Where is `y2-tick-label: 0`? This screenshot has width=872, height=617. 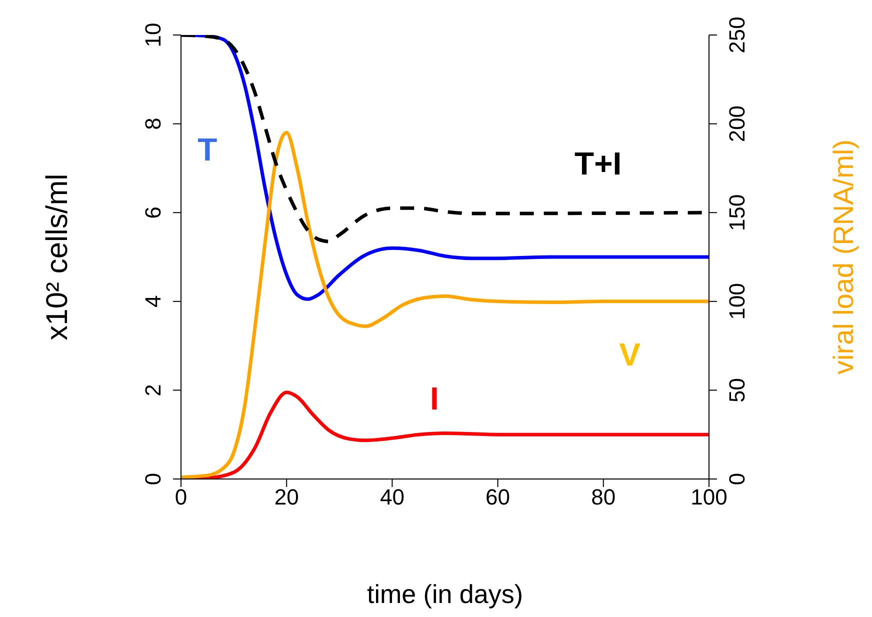 y2-tick-label: 0 is located at coordinates (737, 479).